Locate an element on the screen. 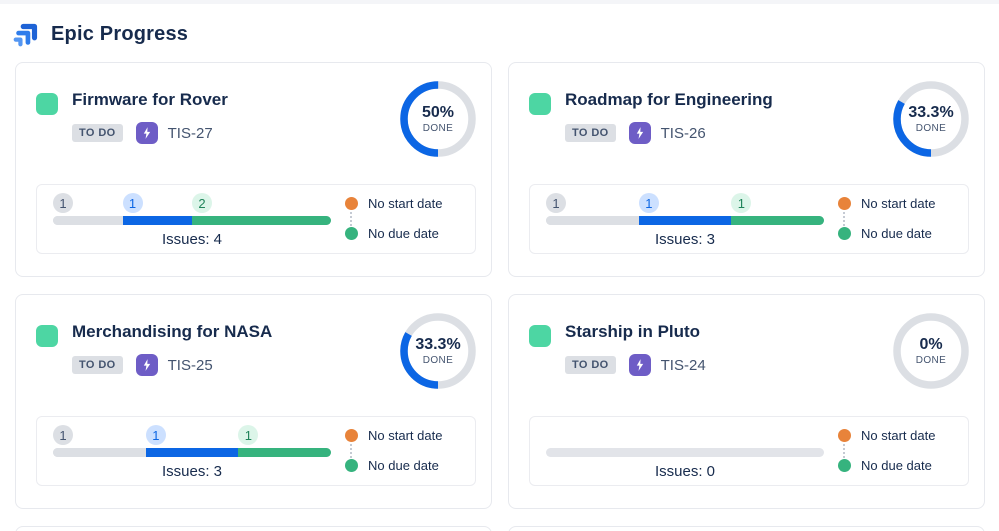 This screenshot has width=999, height=531. progress-donut: 50% DONE is located at coordinates (438, 119).